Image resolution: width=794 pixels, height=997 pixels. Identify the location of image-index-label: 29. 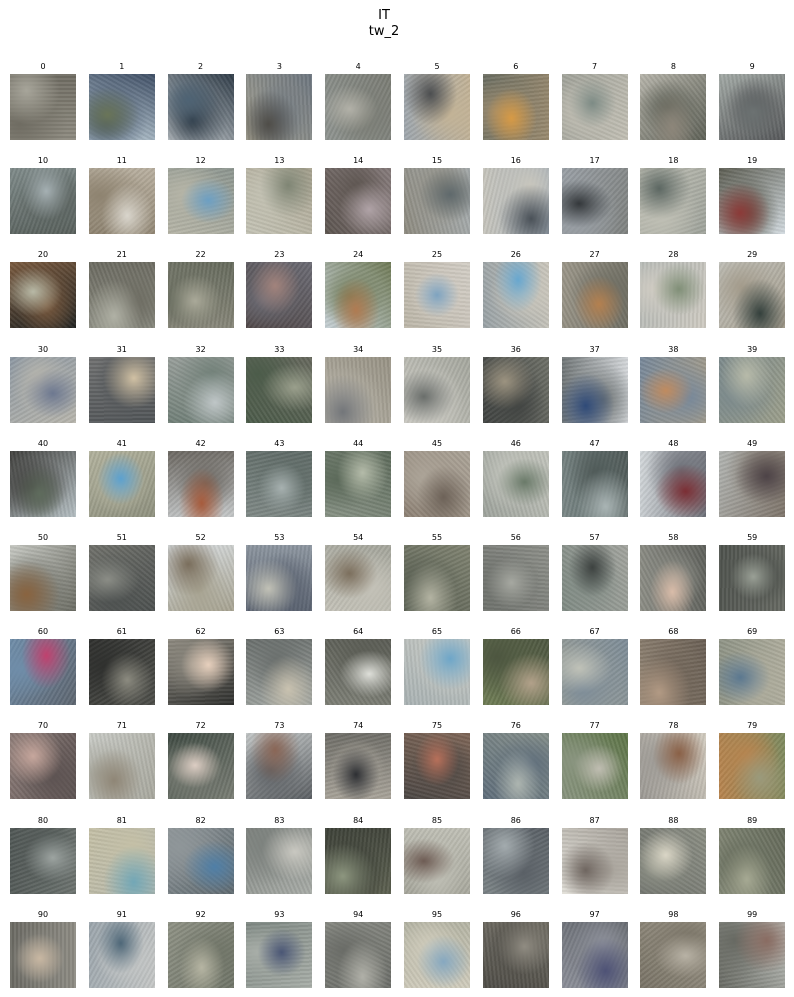
(752, 255).